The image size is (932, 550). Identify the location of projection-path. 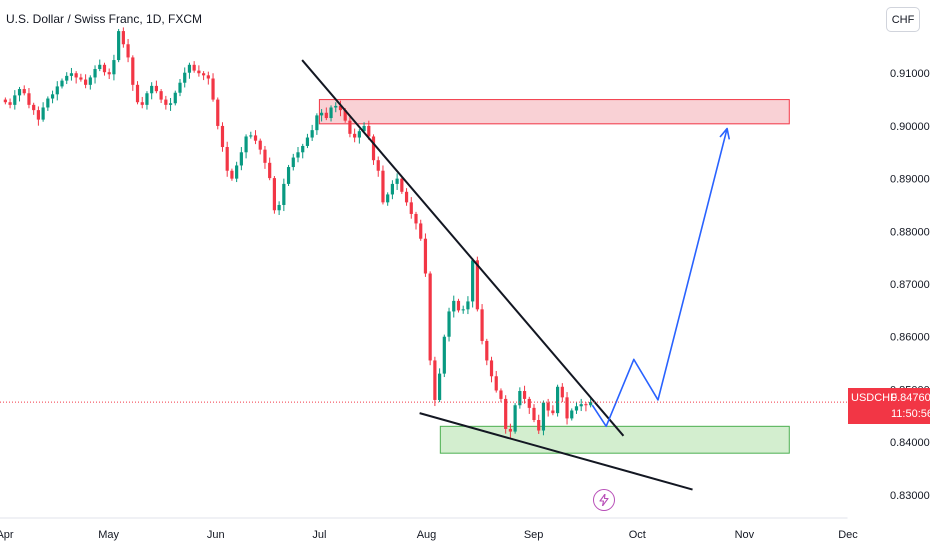
(659, 278).